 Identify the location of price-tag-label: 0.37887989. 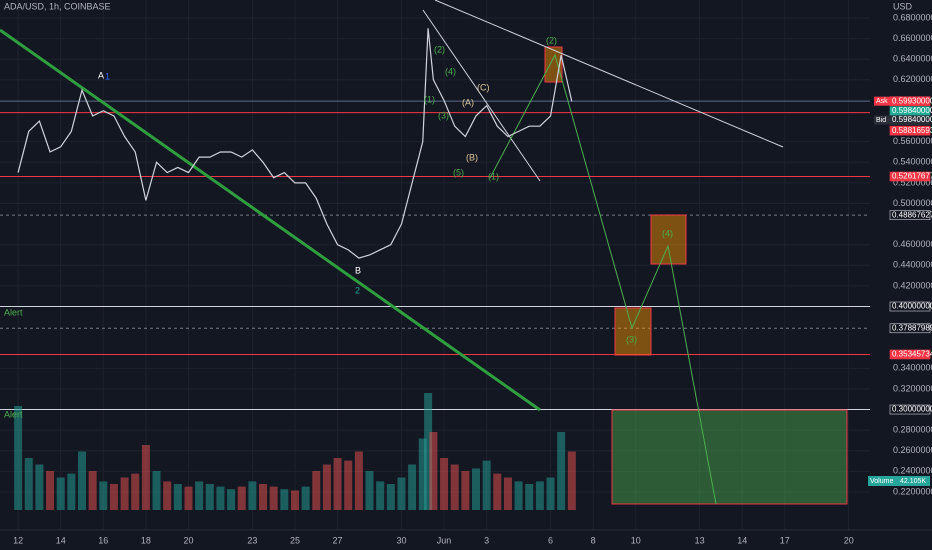
(912, 327).